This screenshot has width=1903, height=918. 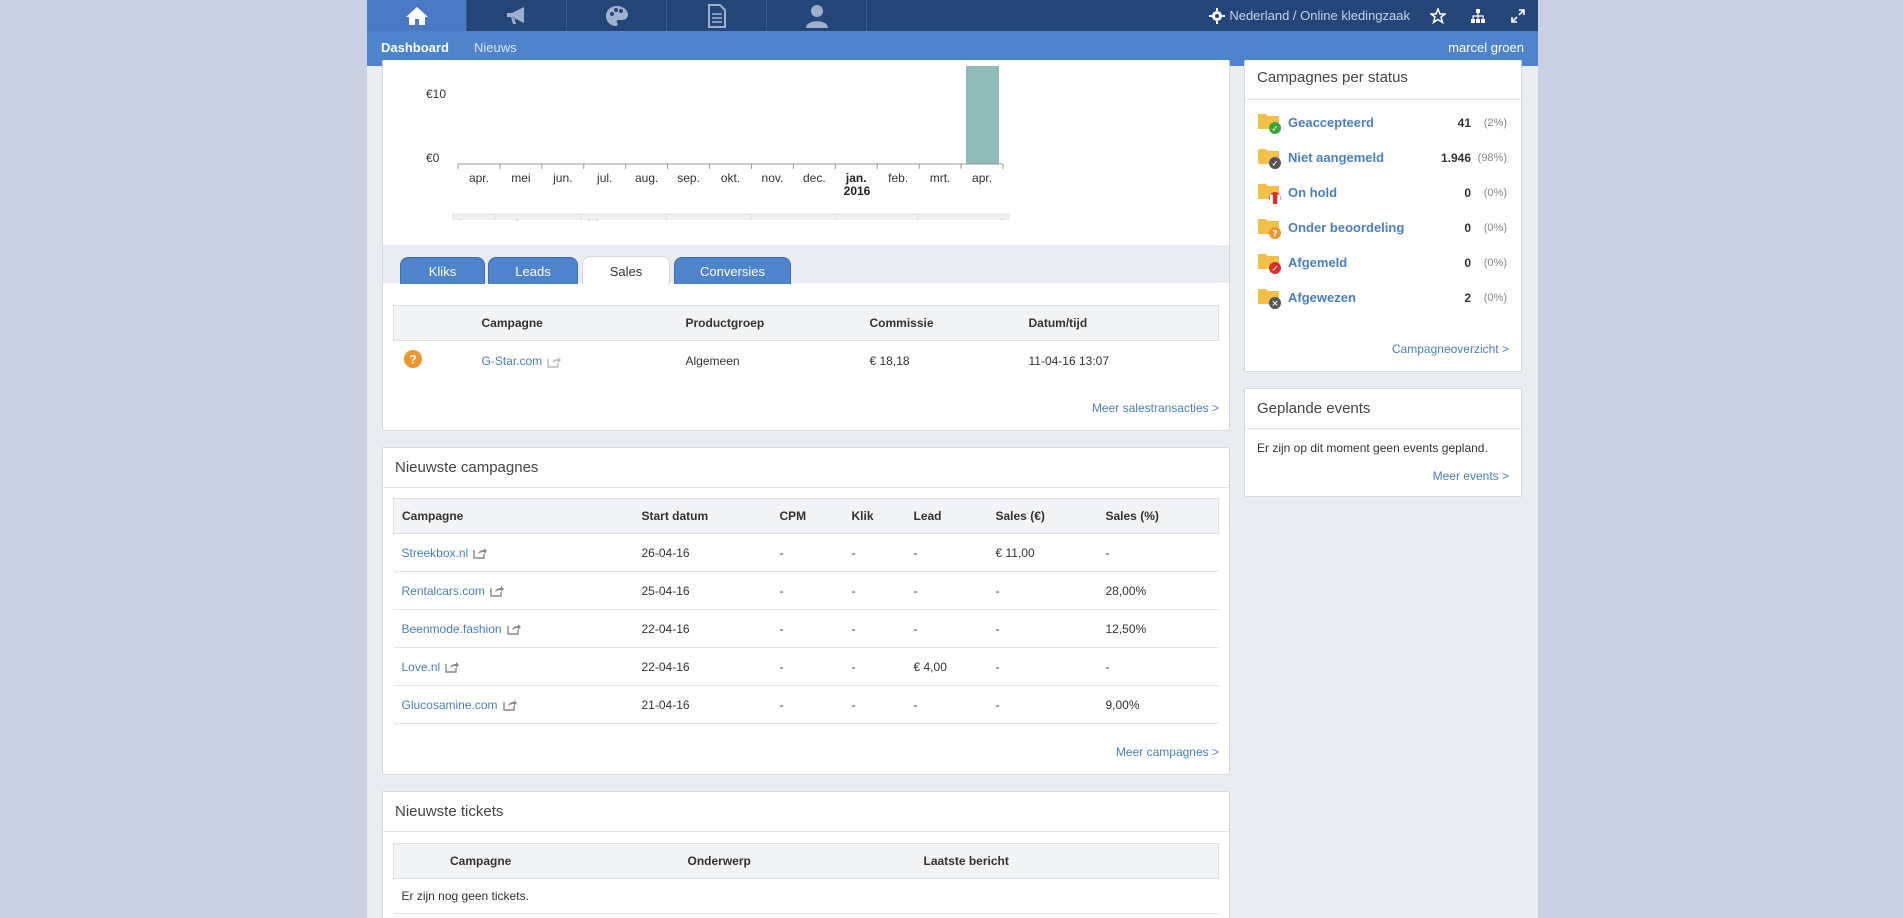 What do you see at coordinates (451, 628) in the screenshot?
I see `campaign-link: Beenmode.fashion` at bounding box center [451, 628].